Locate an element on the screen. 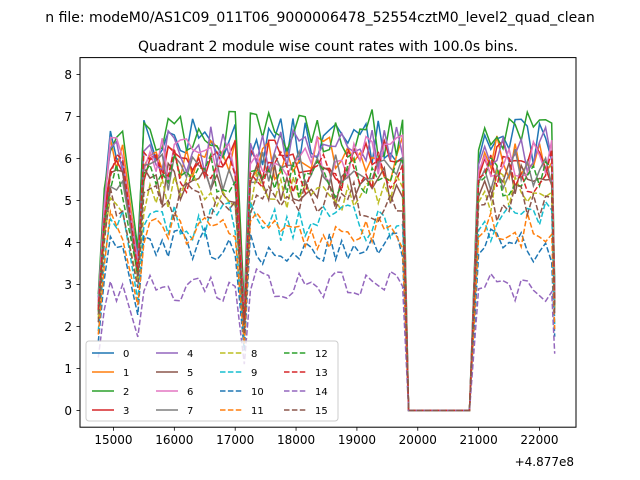  legend-label-15: 15 is located at coordinates (321, 411).